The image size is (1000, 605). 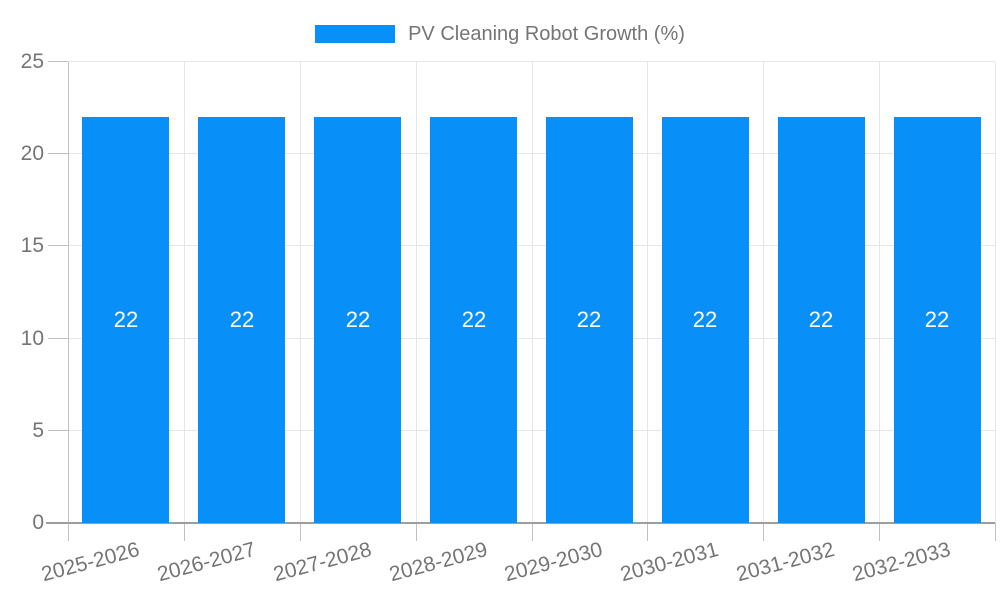 What do you see at coordinates (32, 153) in the screenshot?
I see `y-axis-label: 20` at bounding box center [32, 153].